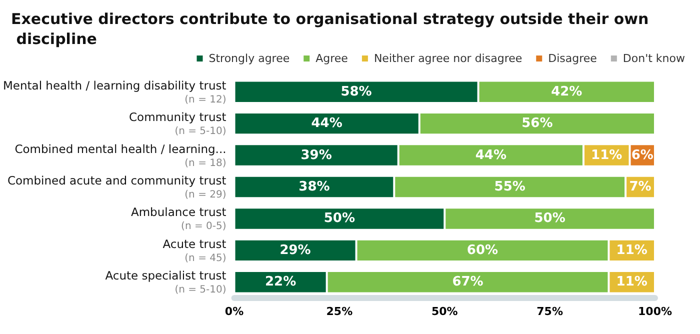  Describe the element at coordinates (249, 58) in the screenshot. I see `legend-label: Strongly agree` at that location.